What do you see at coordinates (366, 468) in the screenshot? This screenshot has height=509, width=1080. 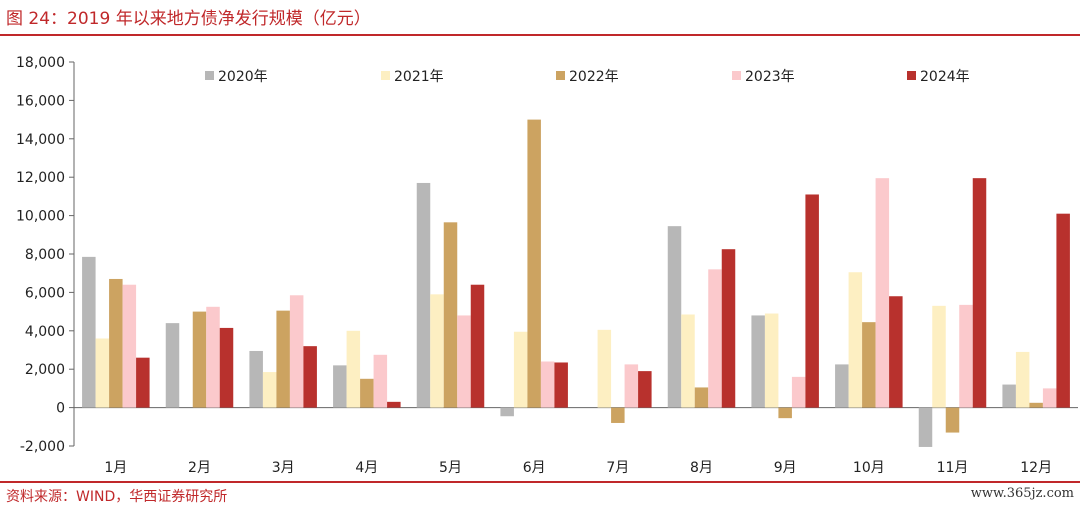 I see `x-tick-label: 4月` at bounding box center [366, 468].